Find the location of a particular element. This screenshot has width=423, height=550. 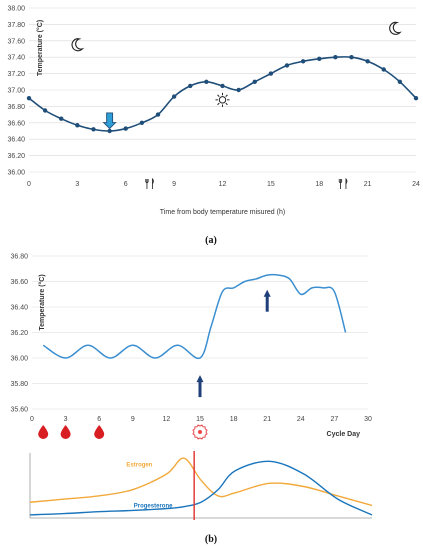

x-tick-label: 15 is located at coordinates (271, 184).